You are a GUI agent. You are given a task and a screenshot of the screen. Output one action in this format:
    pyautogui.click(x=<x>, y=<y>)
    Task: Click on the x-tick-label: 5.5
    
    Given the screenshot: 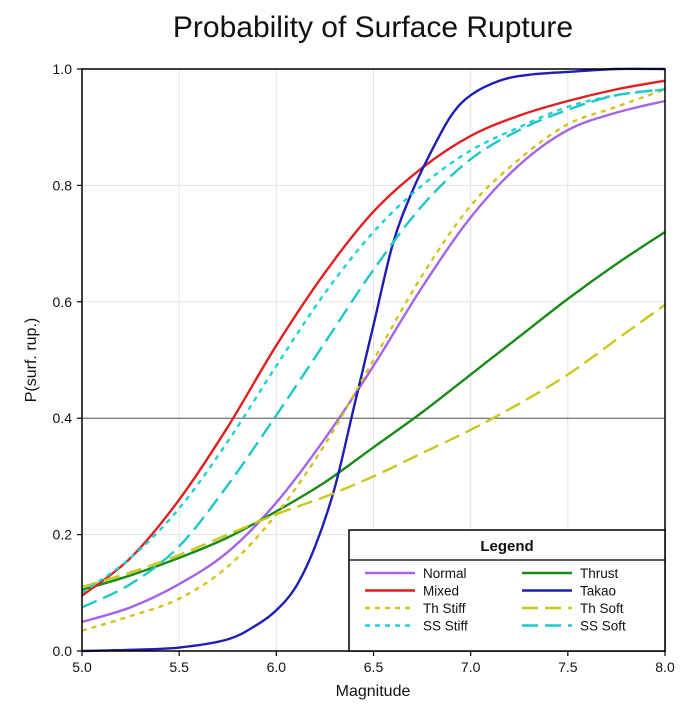 What is the action you would take?
    pyautogui.click(x=179, y=667)
    